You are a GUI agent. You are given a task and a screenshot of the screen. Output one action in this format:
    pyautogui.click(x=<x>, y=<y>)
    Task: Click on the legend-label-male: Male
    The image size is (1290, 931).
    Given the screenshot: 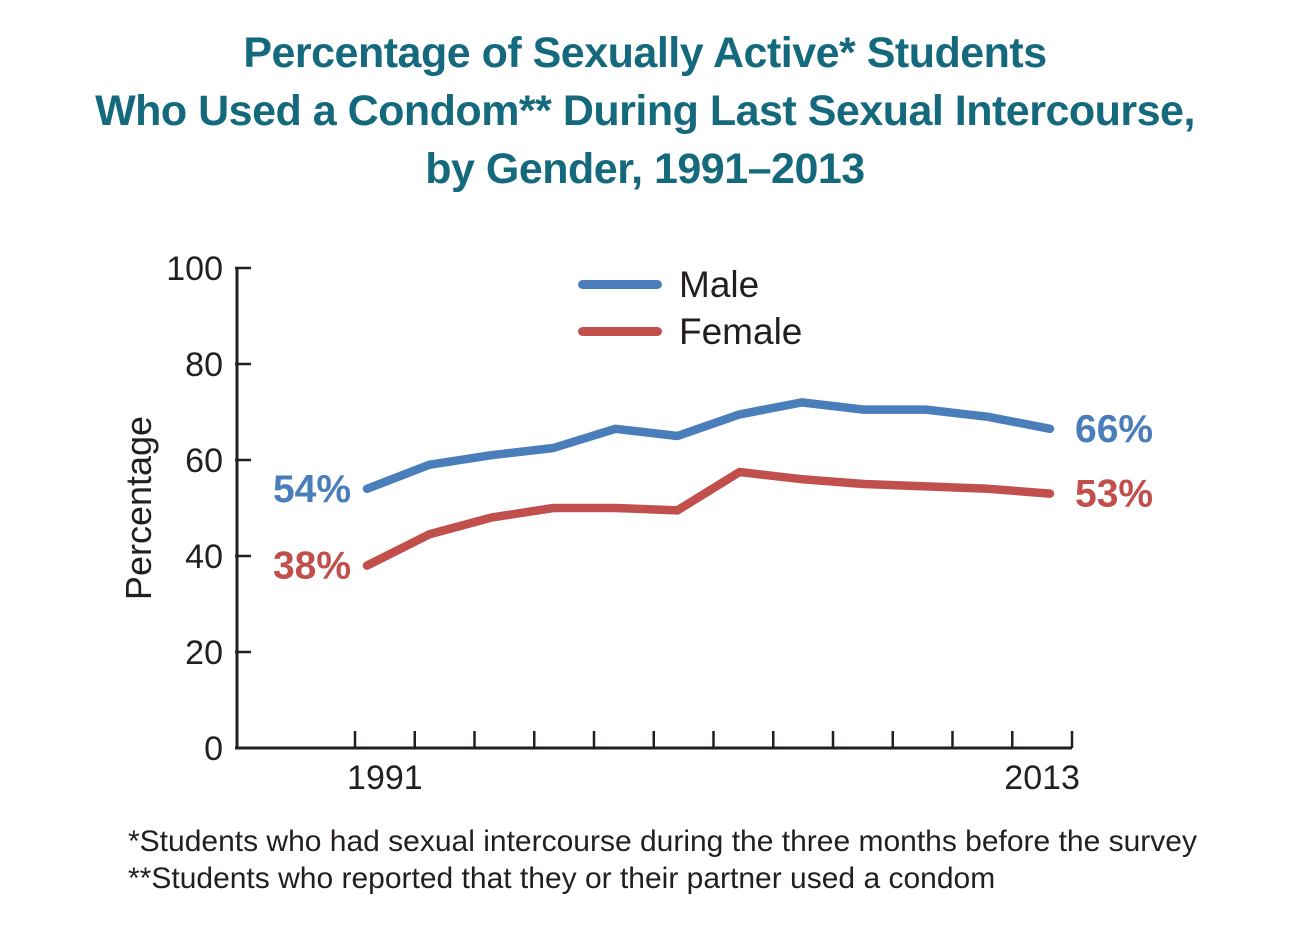 What is the action you would take?
    pyautogui.click(x=719, y=284)
    